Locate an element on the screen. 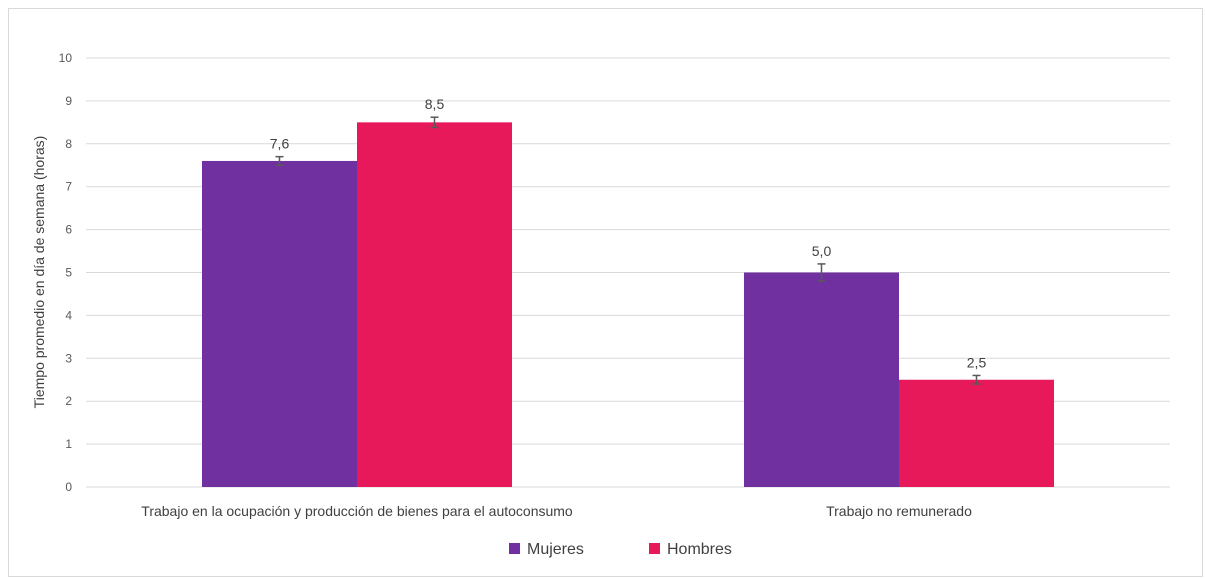  data-label: 7,6 is located at coordinates (280, 144).